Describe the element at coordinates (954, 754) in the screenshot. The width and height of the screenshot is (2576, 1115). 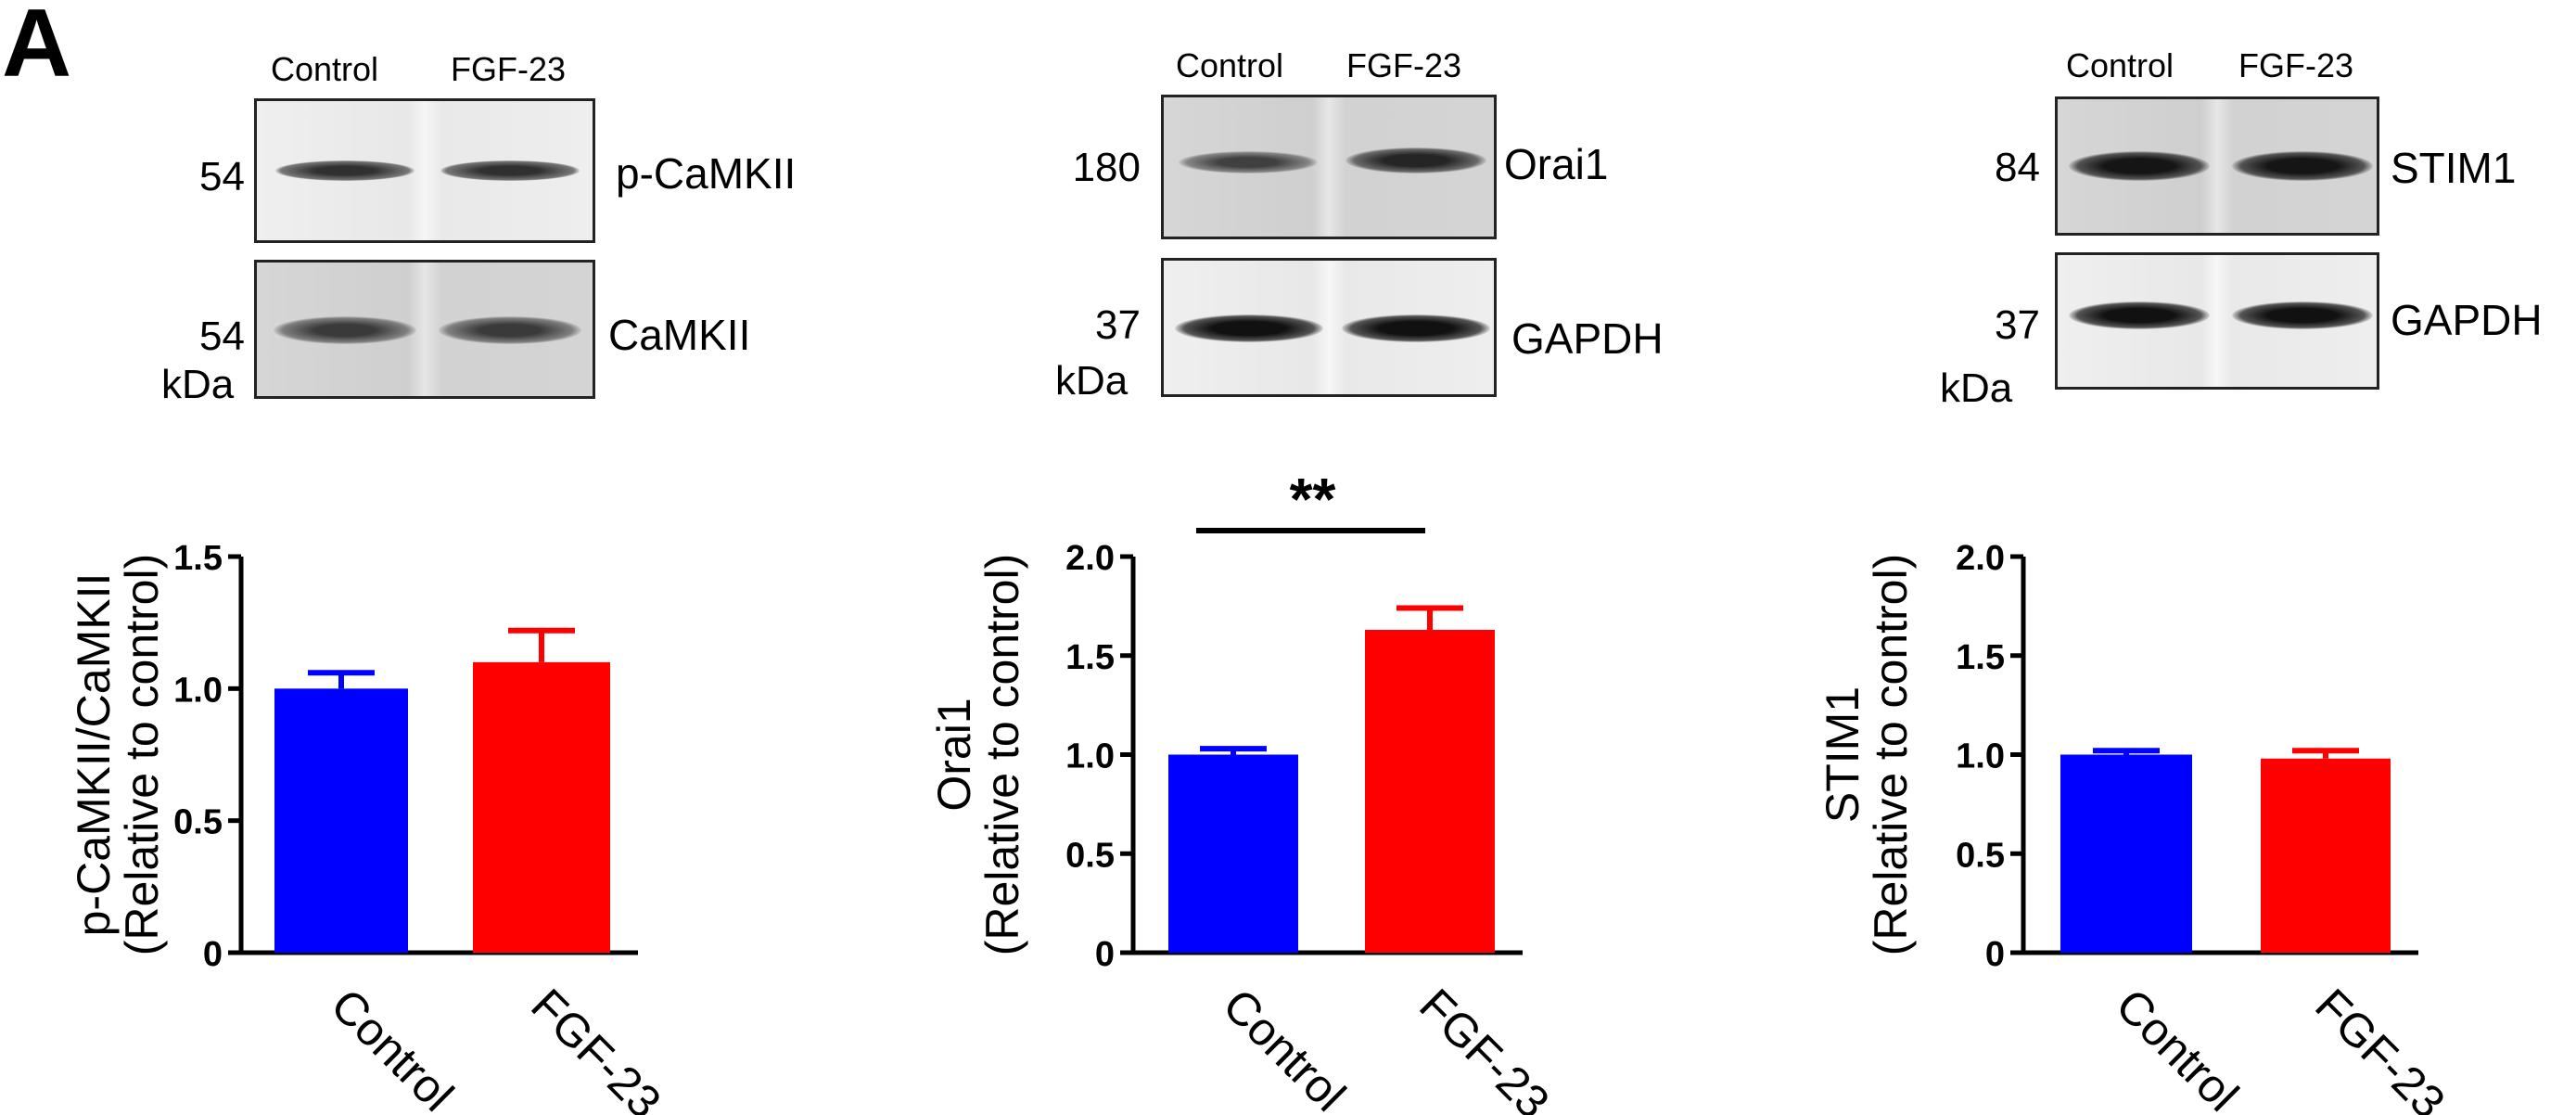
I see `y-axis-label: Orai1` at that location.